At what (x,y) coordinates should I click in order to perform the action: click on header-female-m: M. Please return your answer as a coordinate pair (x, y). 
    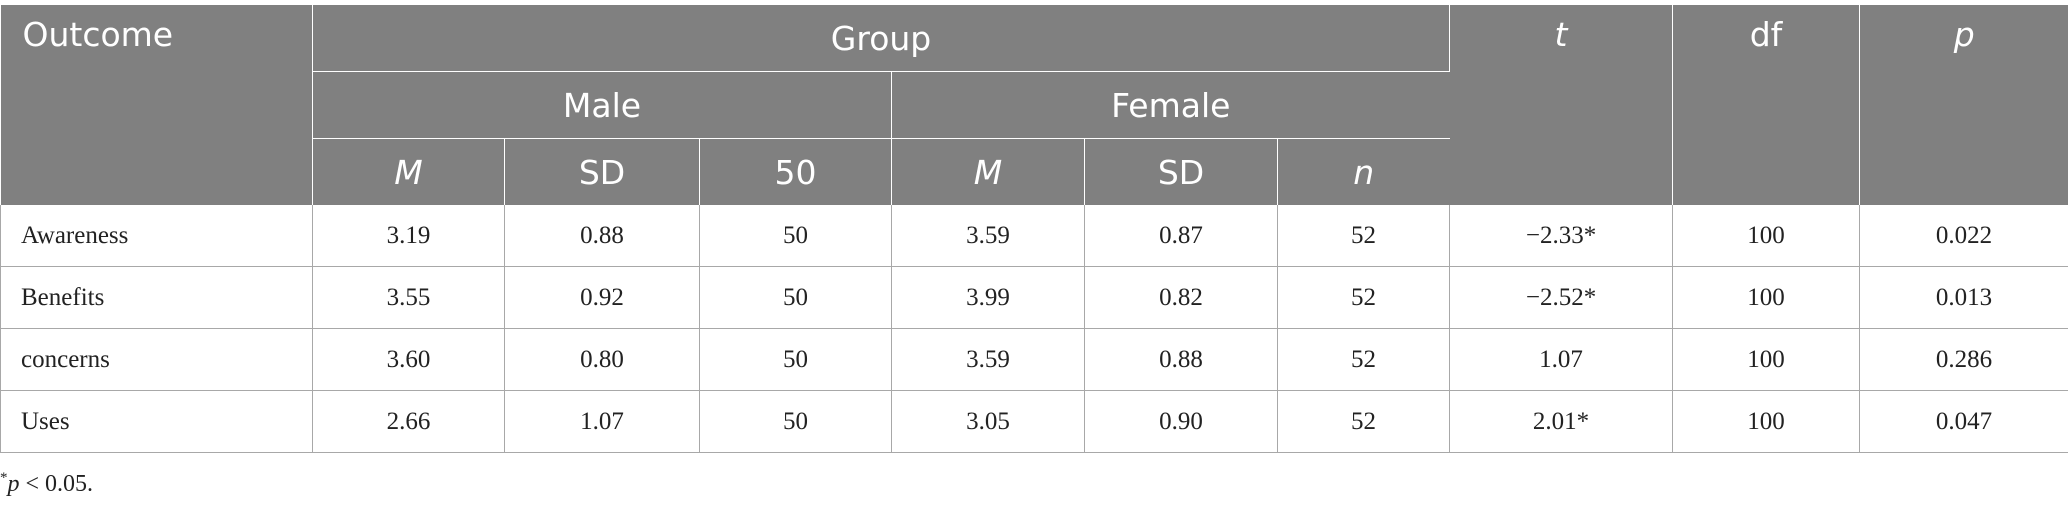
    Looking at the image, I should click on (988, 171).